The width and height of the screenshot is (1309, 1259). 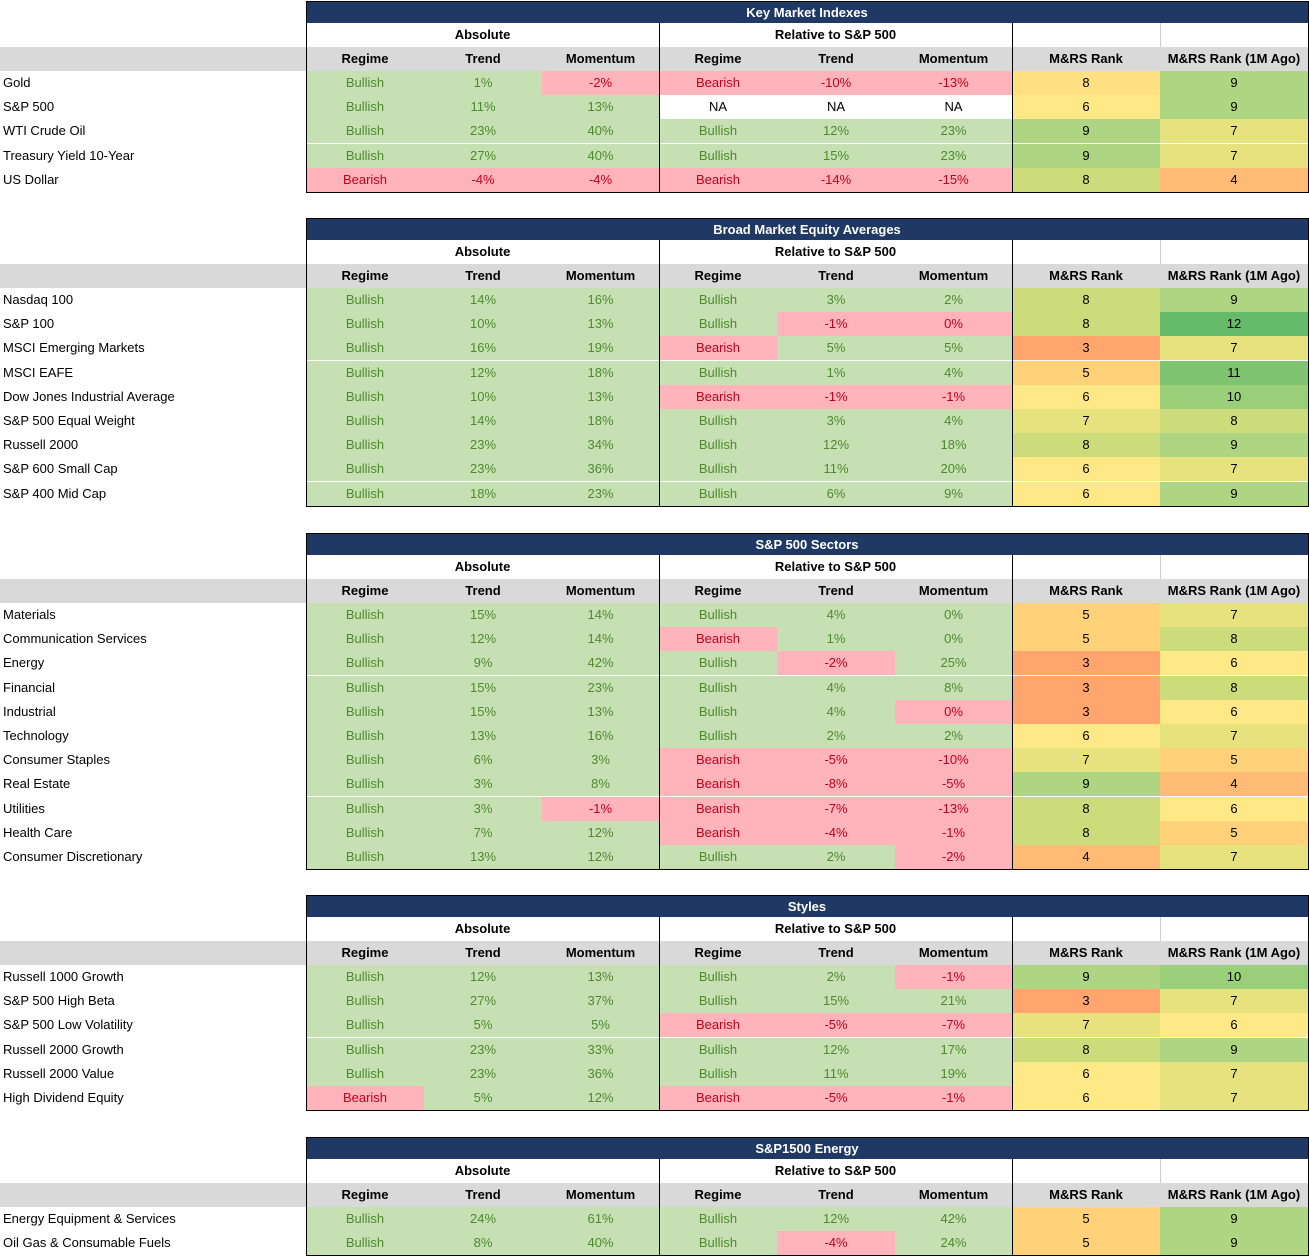 What do you see at coordinates (654, 300) in the screenshot?
I see `table-row: Nasdaq 100 Bullish 14% 16% Bullish 3% 2% 8 9` at bounding box center [654, 300].